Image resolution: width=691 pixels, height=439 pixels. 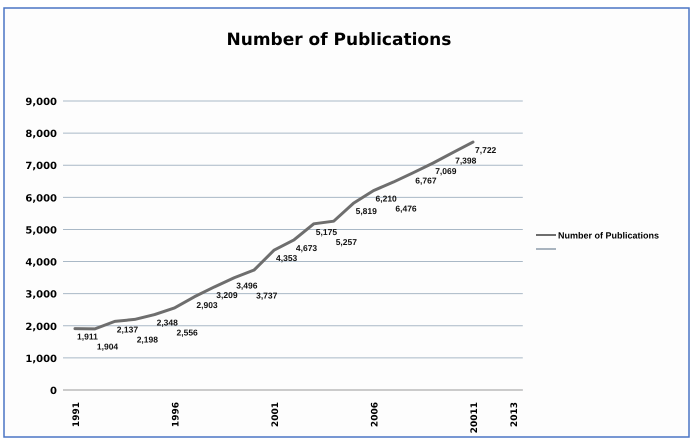 What do you see at coordinates (486, 150) in the screenshot?
I see `data-label: 7,722` at bounding box center [486, 150].